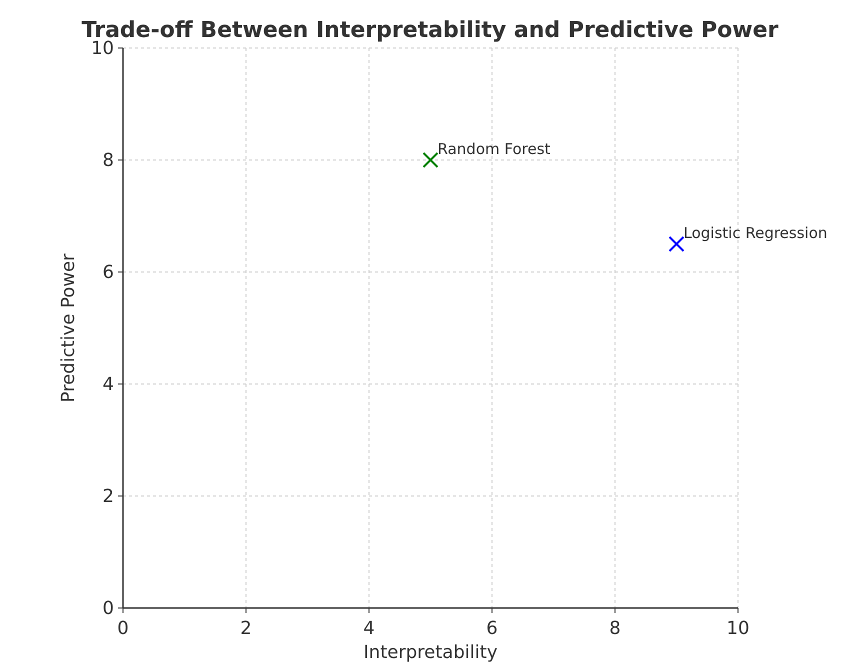 Image resolution: width=860 pixels, height=667 pixels. Describe the element at coordinates (369, 628) in the screenshot. I see `x-tick-label: 4` at that location.